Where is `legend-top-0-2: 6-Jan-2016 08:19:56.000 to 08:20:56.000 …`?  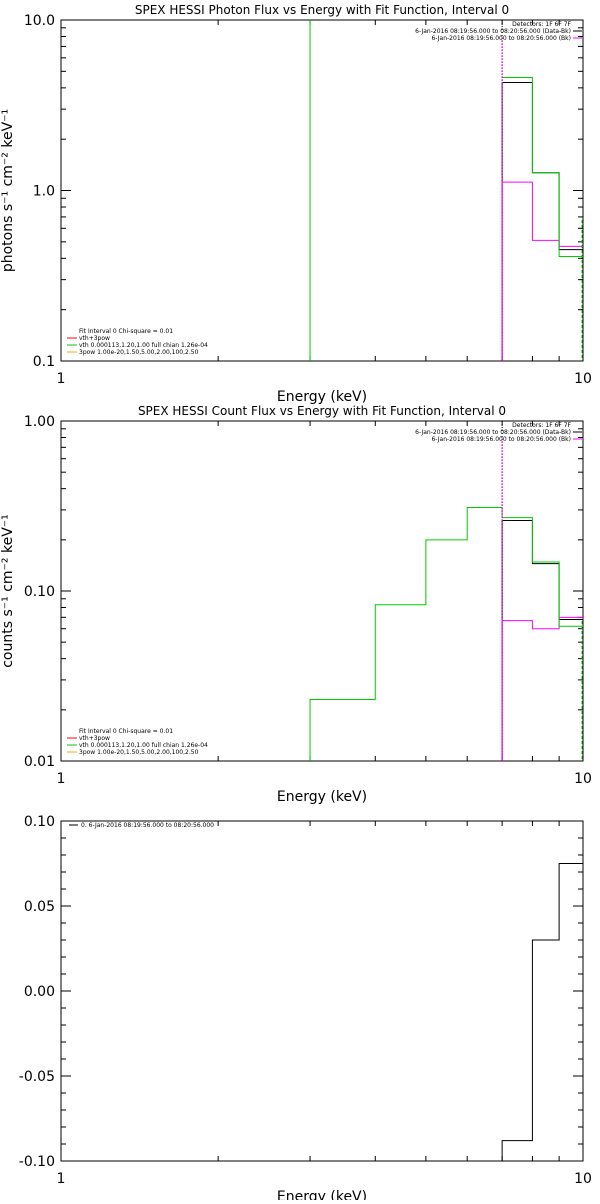
legend-top-0-2: 6-Jan-2016 08:19:56.000 to 08:20:56.000 … is located at coordinates (501, 38).